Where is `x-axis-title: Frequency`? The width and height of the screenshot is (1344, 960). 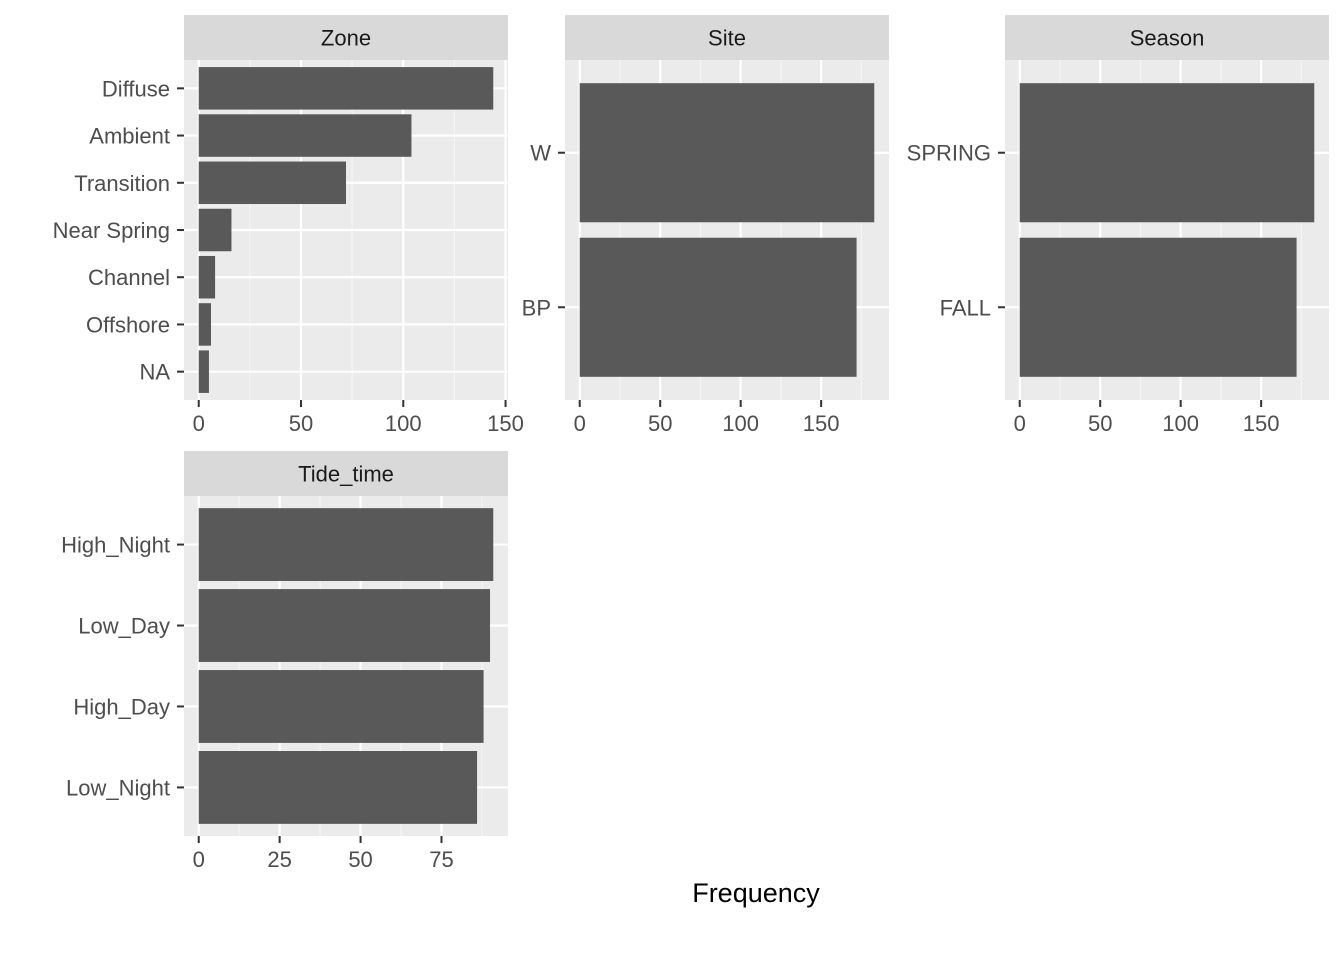
x-axis-title: Frequency is located at coordinates (756, 893).